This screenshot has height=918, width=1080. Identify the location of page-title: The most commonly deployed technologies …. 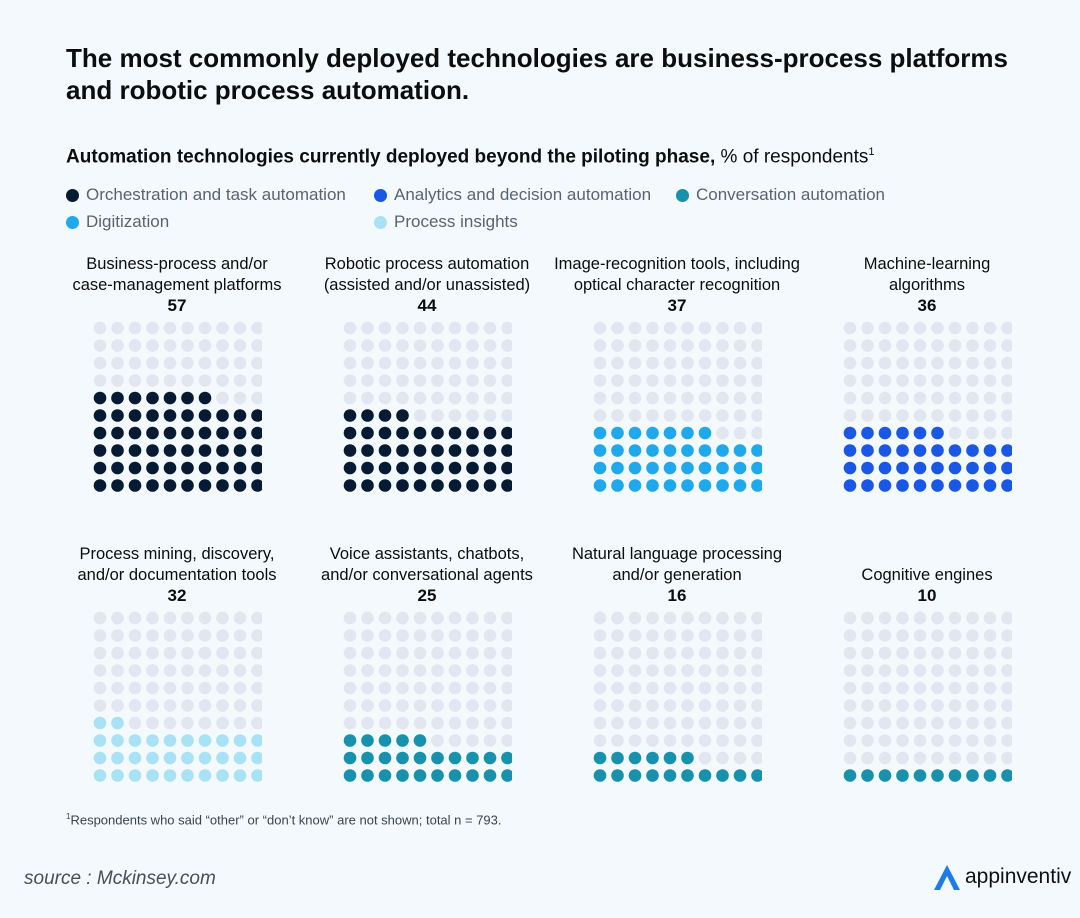
(537, 74).